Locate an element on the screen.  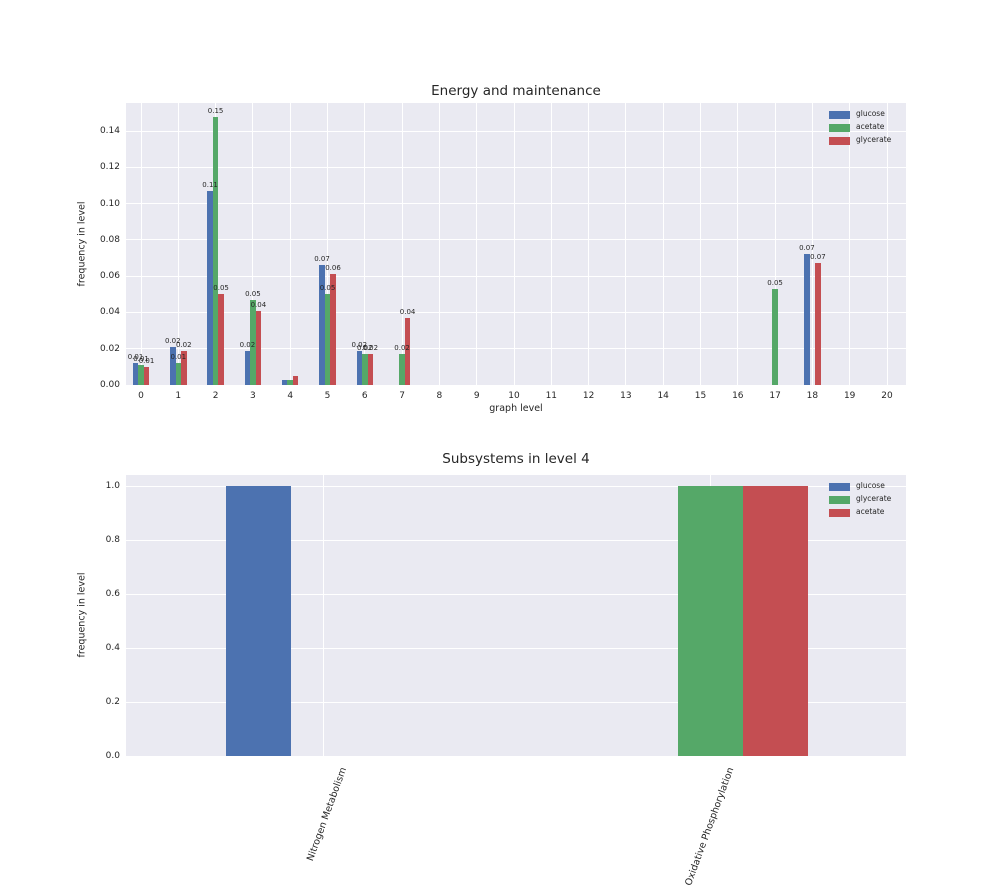
x-tick-label: 18 is located at coordinates (812, 396).